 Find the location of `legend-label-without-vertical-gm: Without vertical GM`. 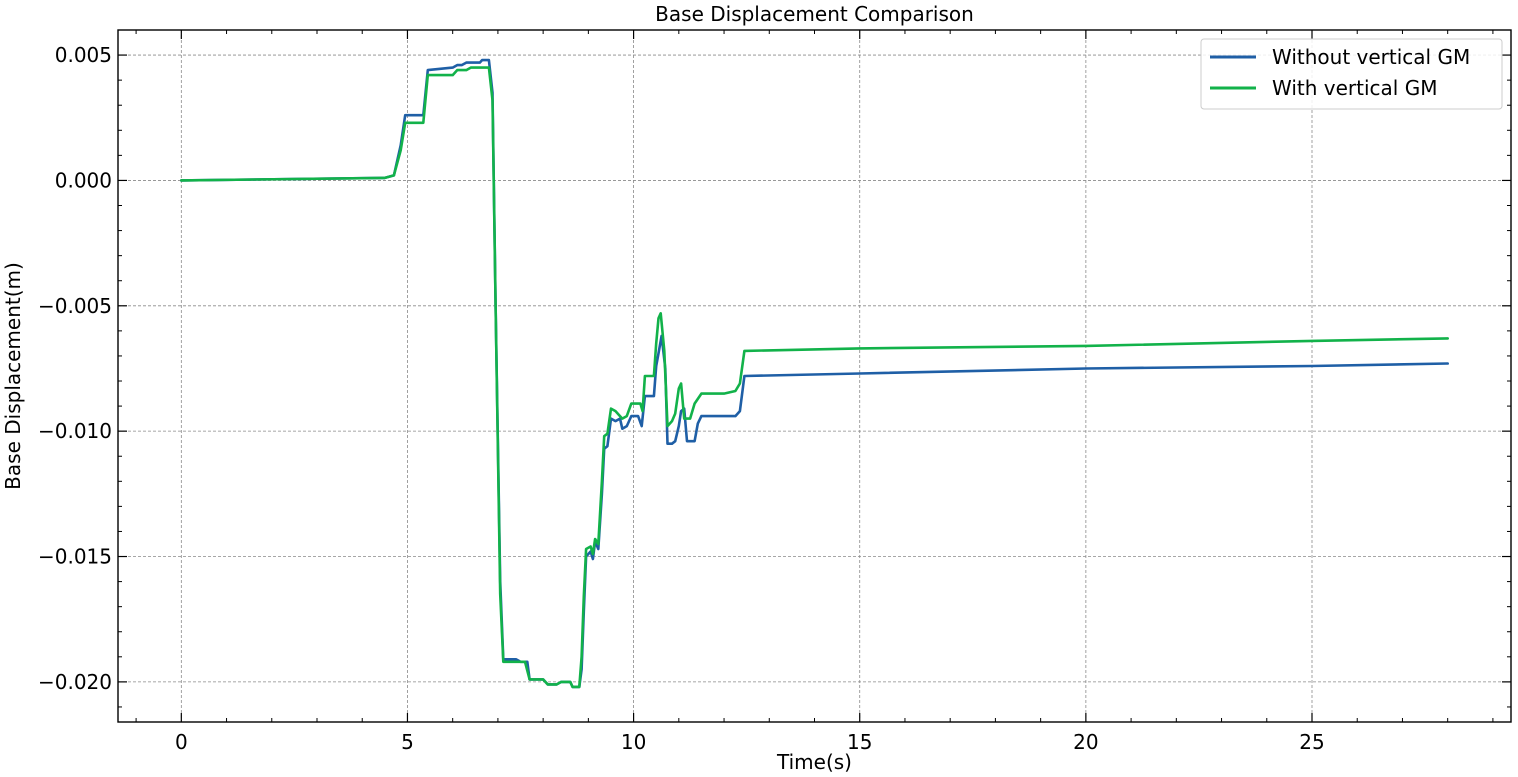

legend-label-without-vertical-gm: Without vertical GM is located at coordinates (1371, 57).